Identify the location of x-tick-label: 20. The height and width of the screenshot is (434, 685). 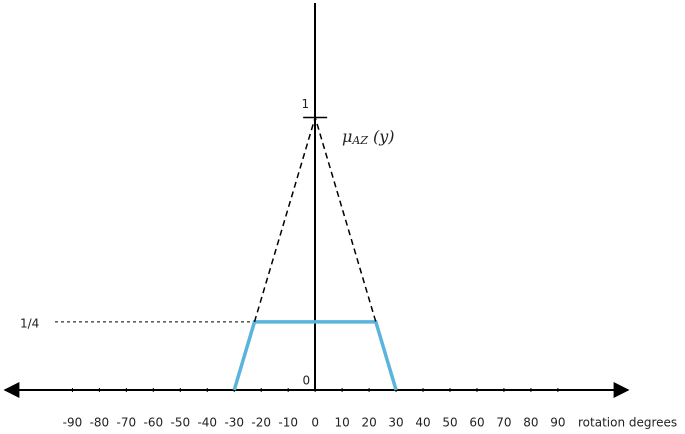
(368, 423).